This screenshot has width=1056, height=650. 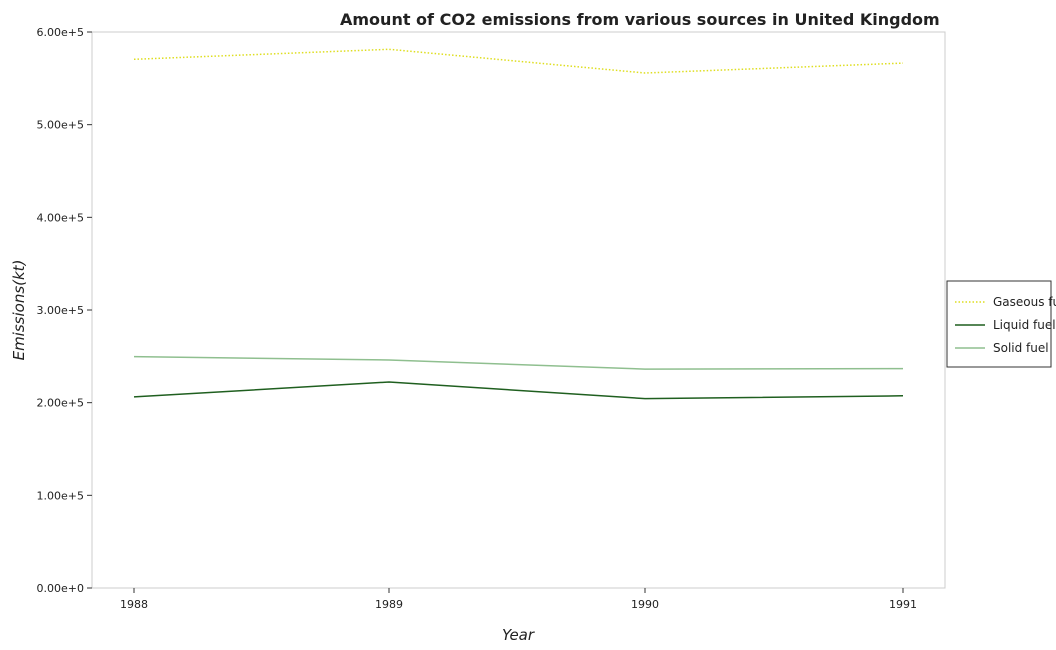 What do you see at coordinates (903, 604) in the screenshot?
I see `x-tick-label: 1991` at bounding box center [903, 604].